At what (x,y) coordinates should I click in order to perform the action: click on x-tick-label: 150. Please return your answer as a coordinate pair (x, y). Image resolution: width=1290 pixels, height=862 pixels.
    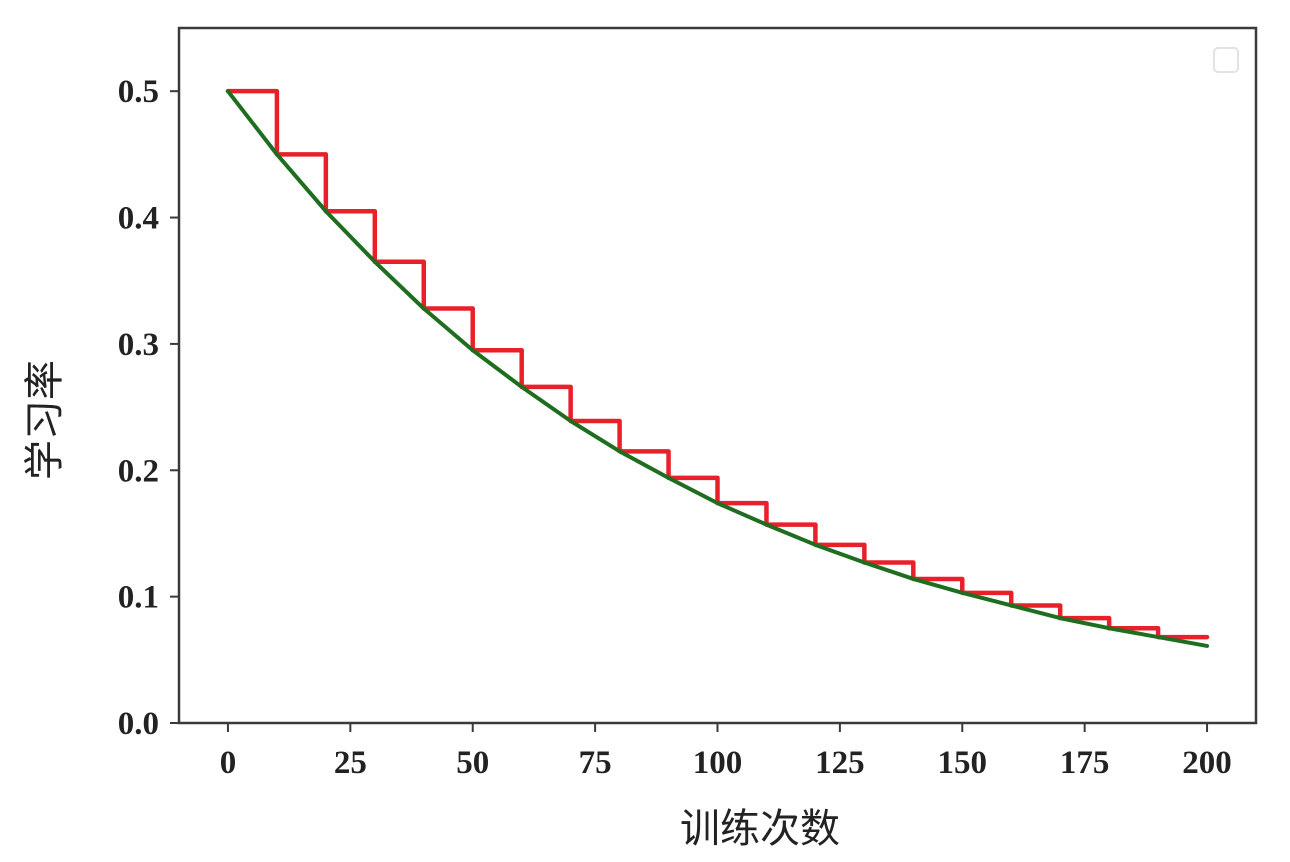
    Looking at the image, I should click on (963, 763).